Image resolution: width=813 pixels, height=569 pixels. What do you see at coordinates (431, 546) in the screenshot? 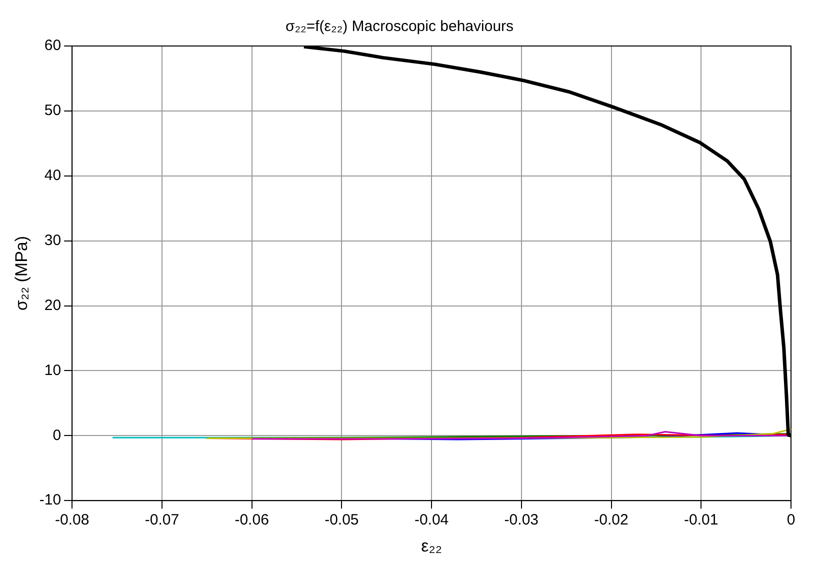
I see `x-axis-title: ε₂₂` at bounding box center [431, 546].